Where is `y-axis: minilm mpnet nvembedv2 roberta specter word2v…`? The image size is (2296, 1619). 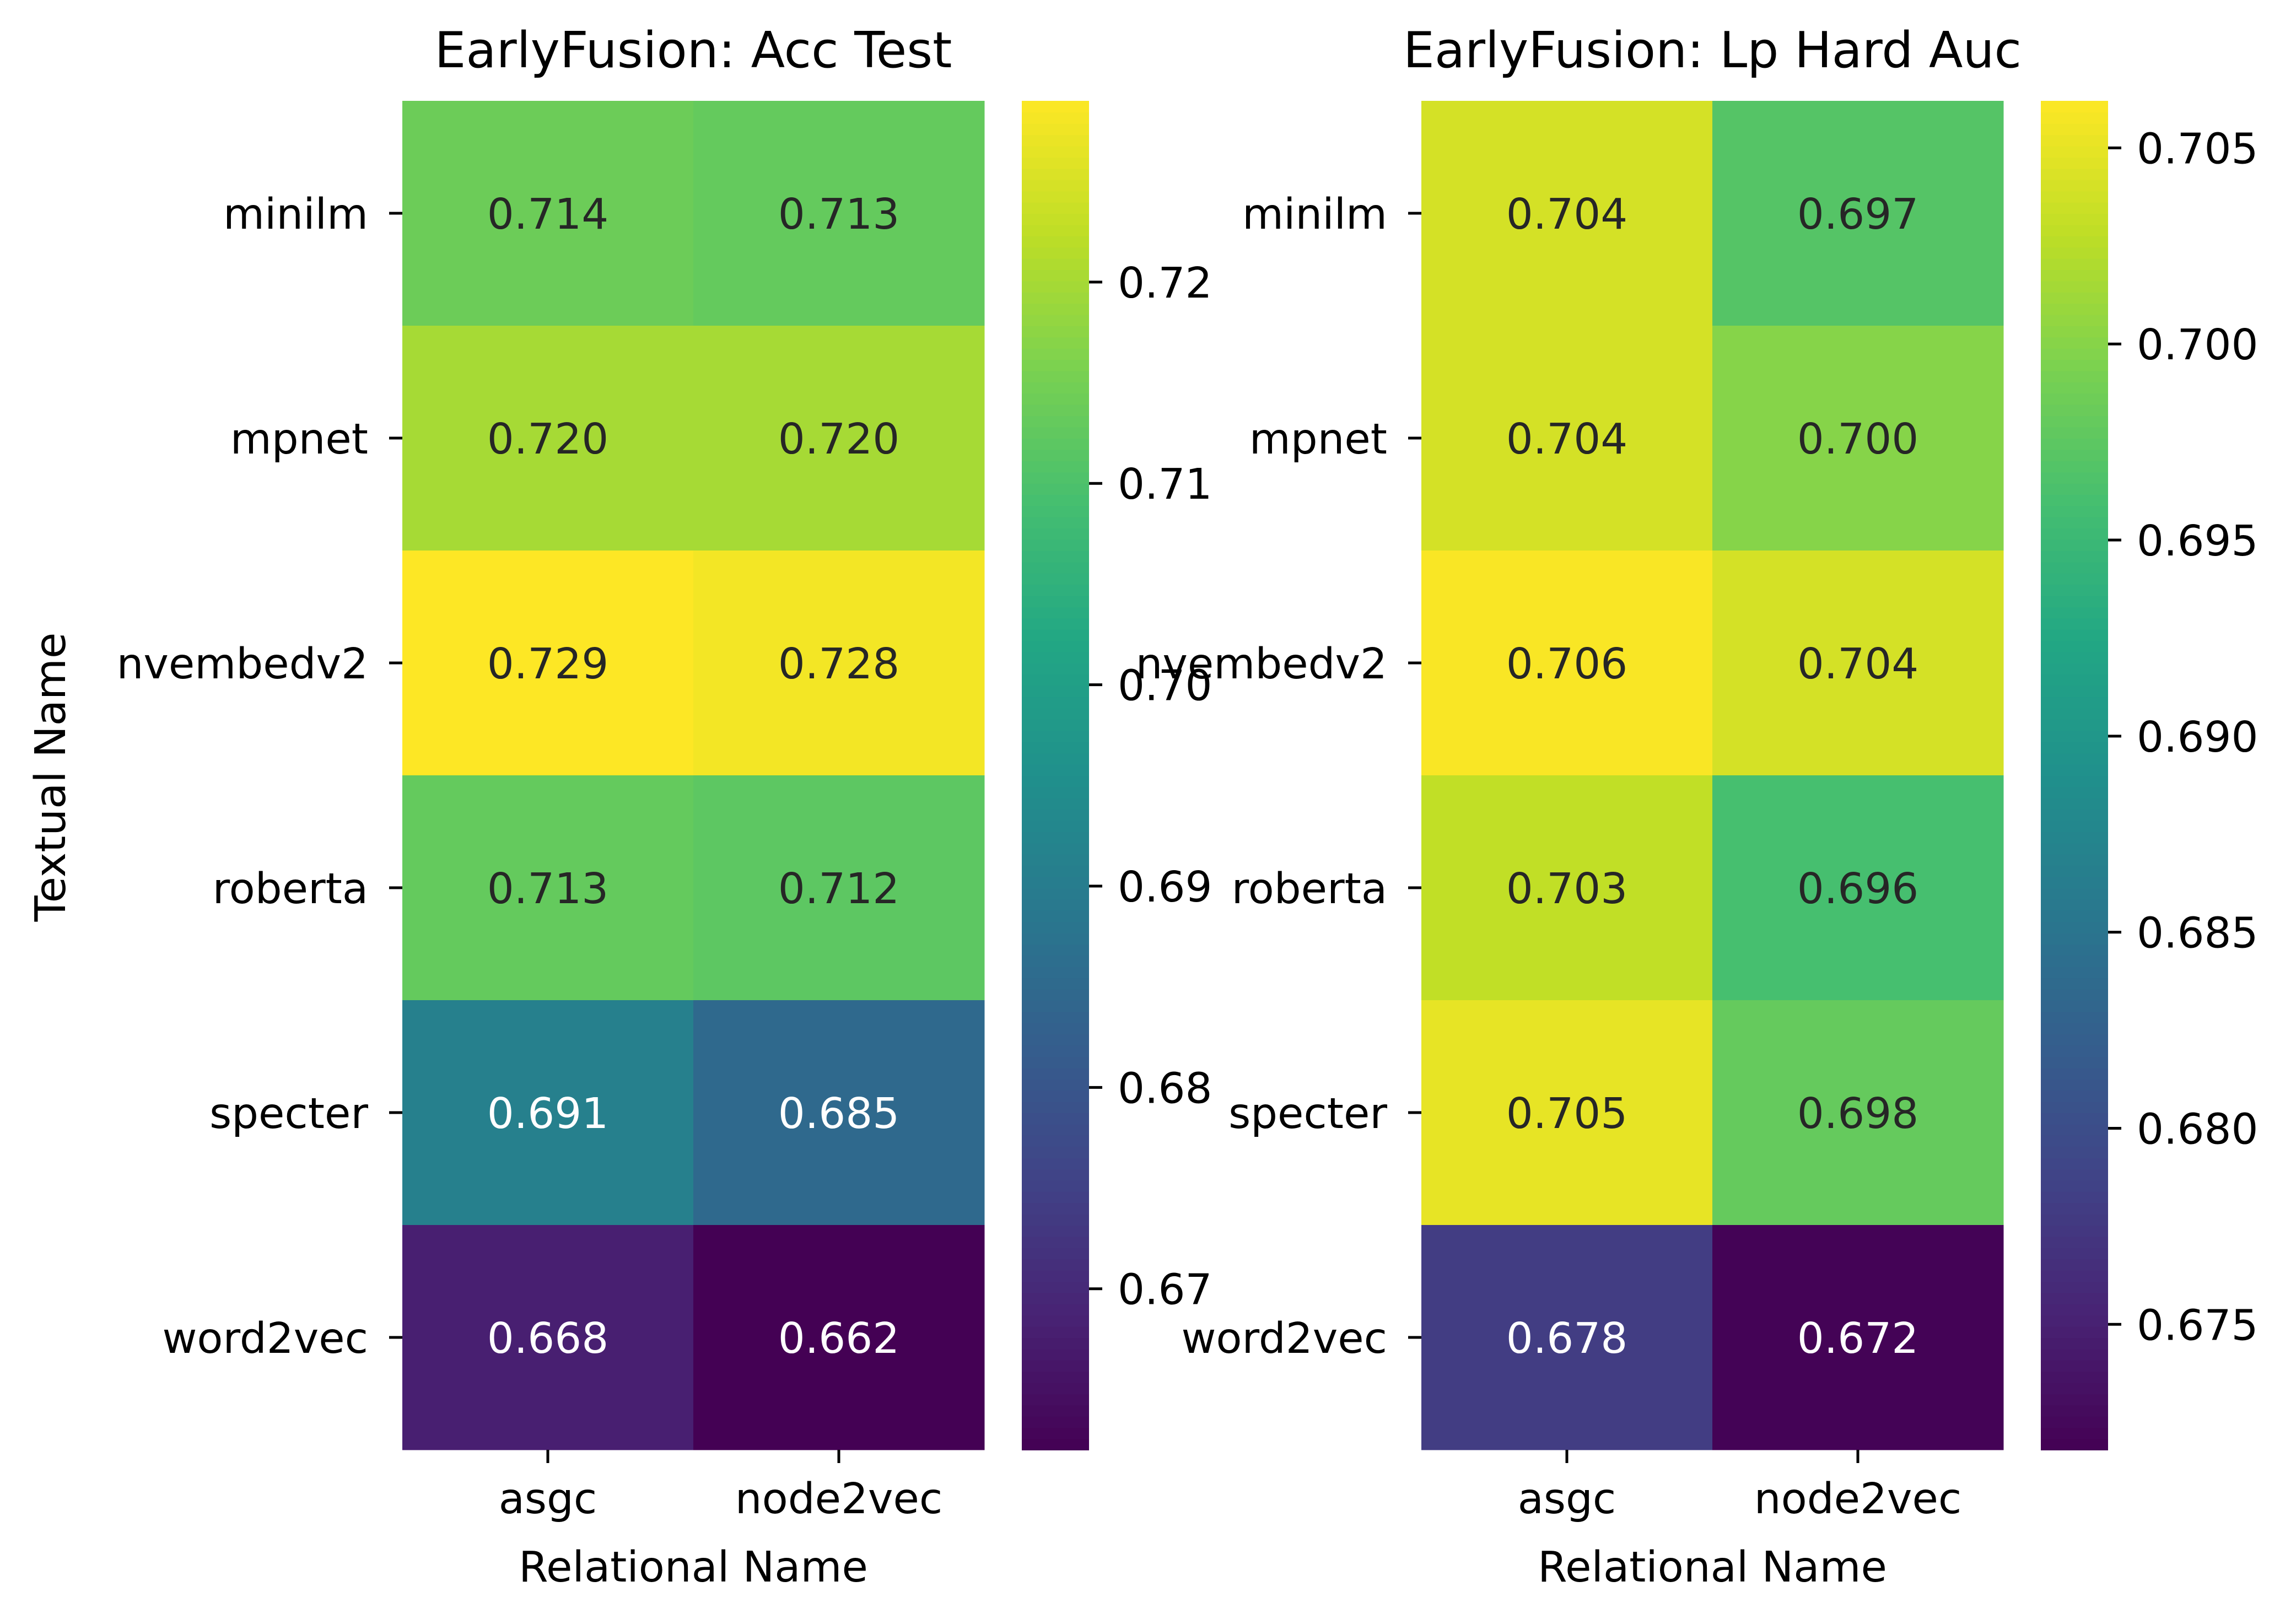 y-axis: minilm mpnet nvembedv2 roberta specter word2v… is located at coordinates (1278, 776).